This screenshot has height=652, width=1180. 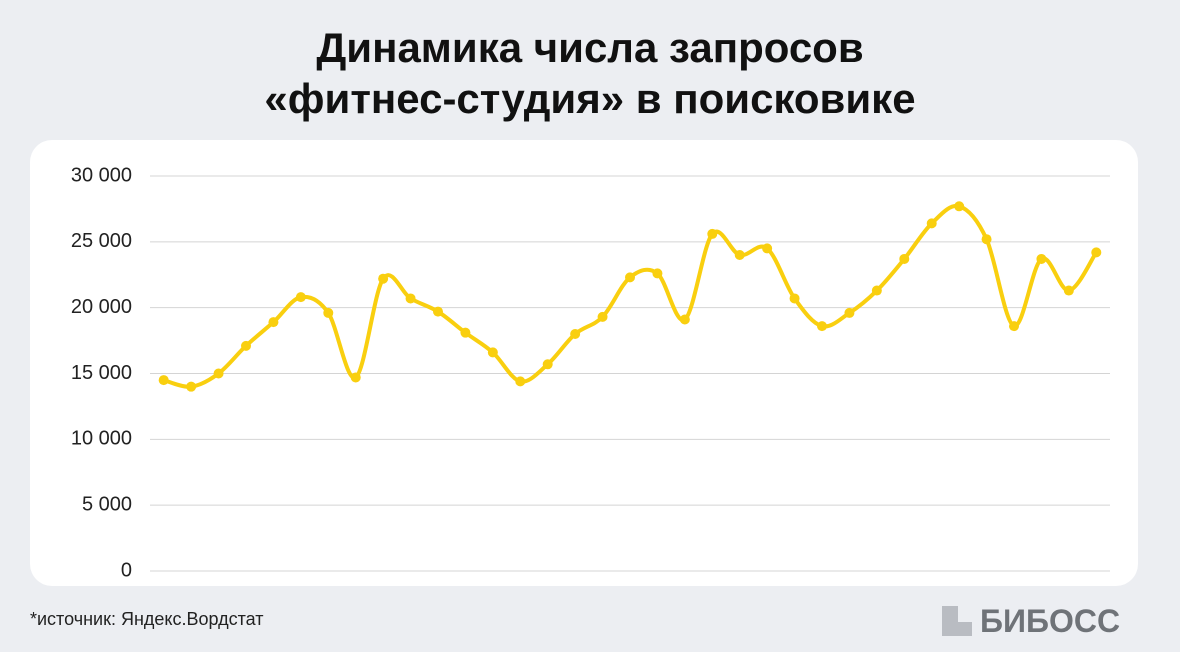 I want to click on y-tick-label: 0, so click(x=126, y=570).